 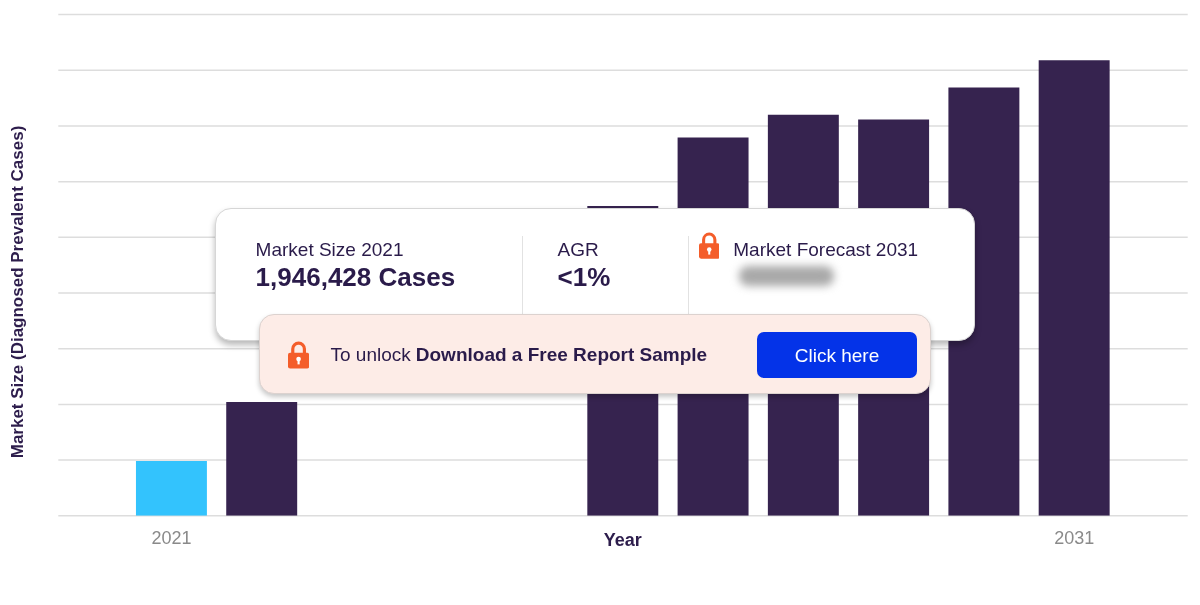 What do you see at coordinates (561, 354) in the screenshot?
I see `annotation: Download a Free Report Sample` at bounding box center [561, 354].